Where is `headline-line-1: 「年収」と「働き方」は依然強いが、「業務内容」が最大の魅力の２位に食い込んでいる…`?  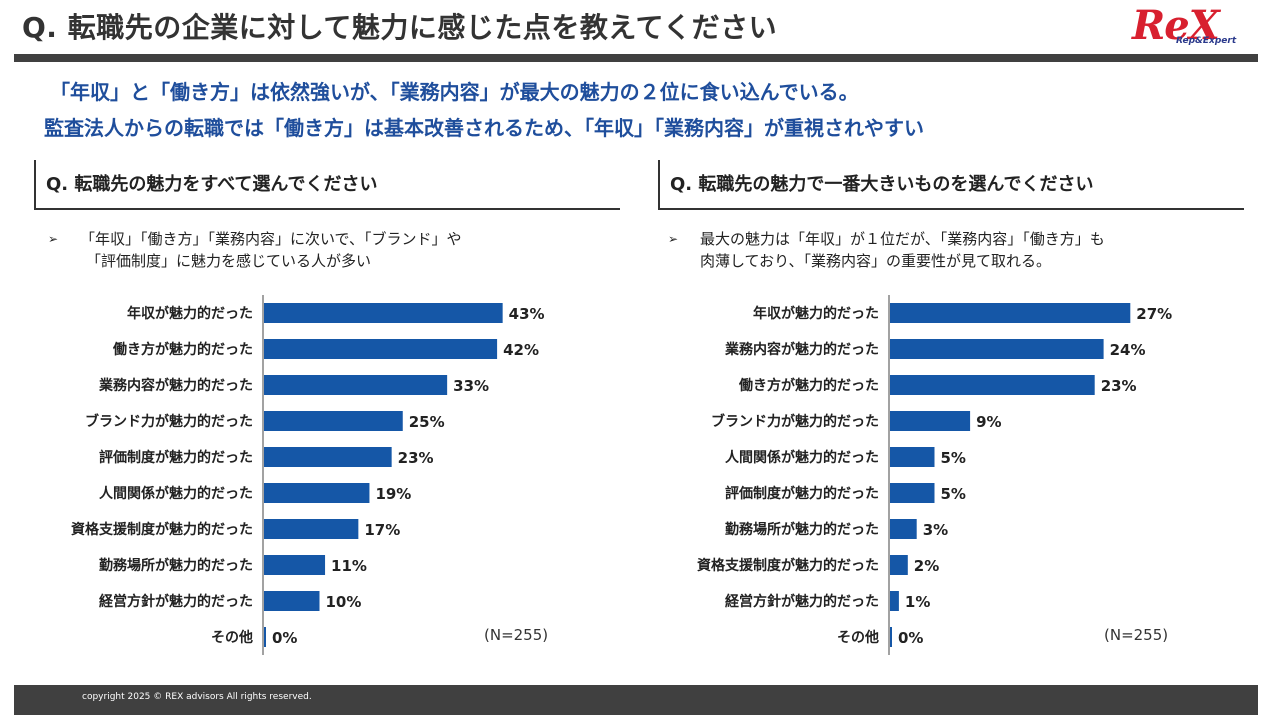
headline-line-1: 「年収」と「働き方」は依然強いが、「業務内容」が最大の魅力の２位に食い込んでいる… is located at coordinates (454, 92).